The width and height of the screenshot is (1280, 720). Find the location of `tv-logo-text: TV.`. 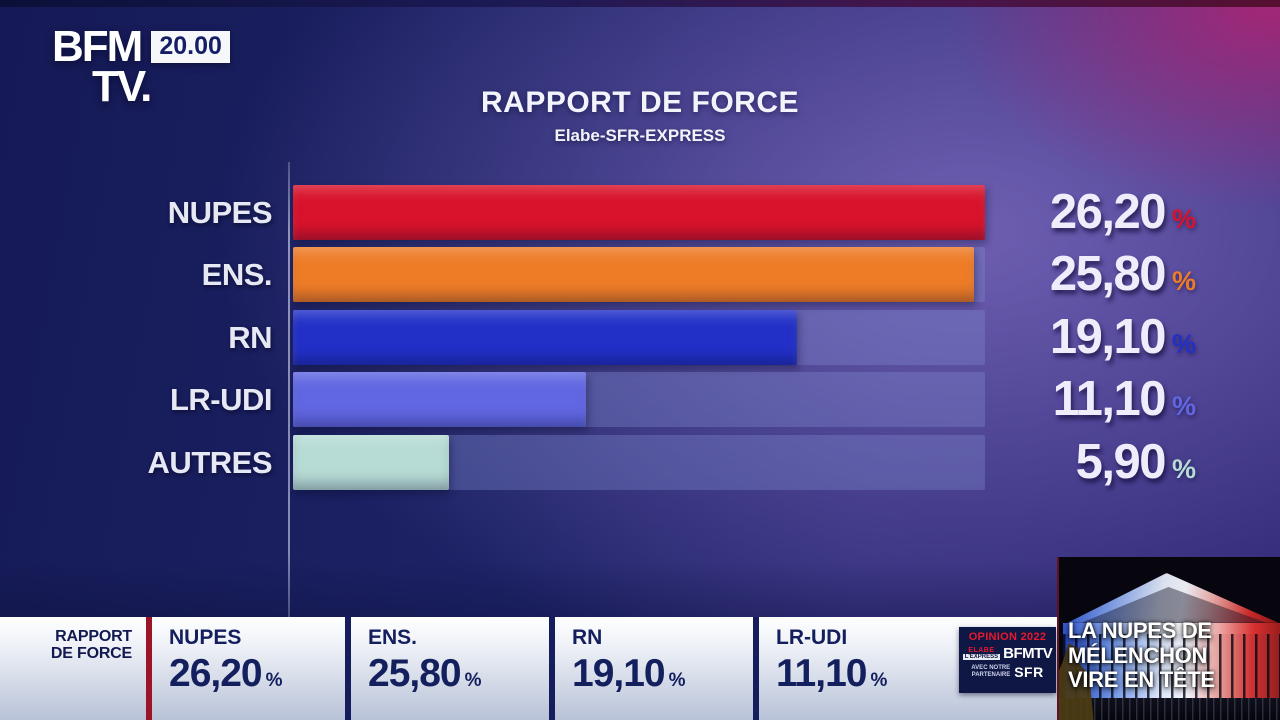

tv-logo-text: TV. is located at coordinates (122, 86).